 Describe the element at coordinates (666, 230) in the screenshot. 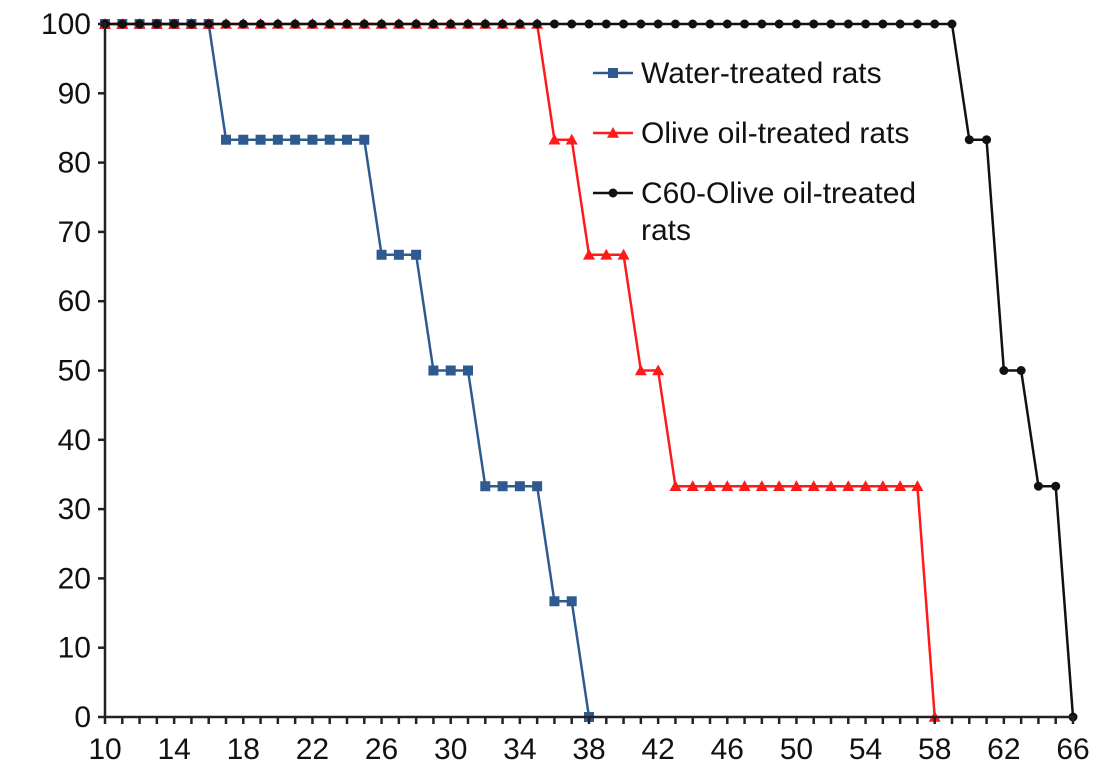

I see `legend-label-line: rats` at that location.